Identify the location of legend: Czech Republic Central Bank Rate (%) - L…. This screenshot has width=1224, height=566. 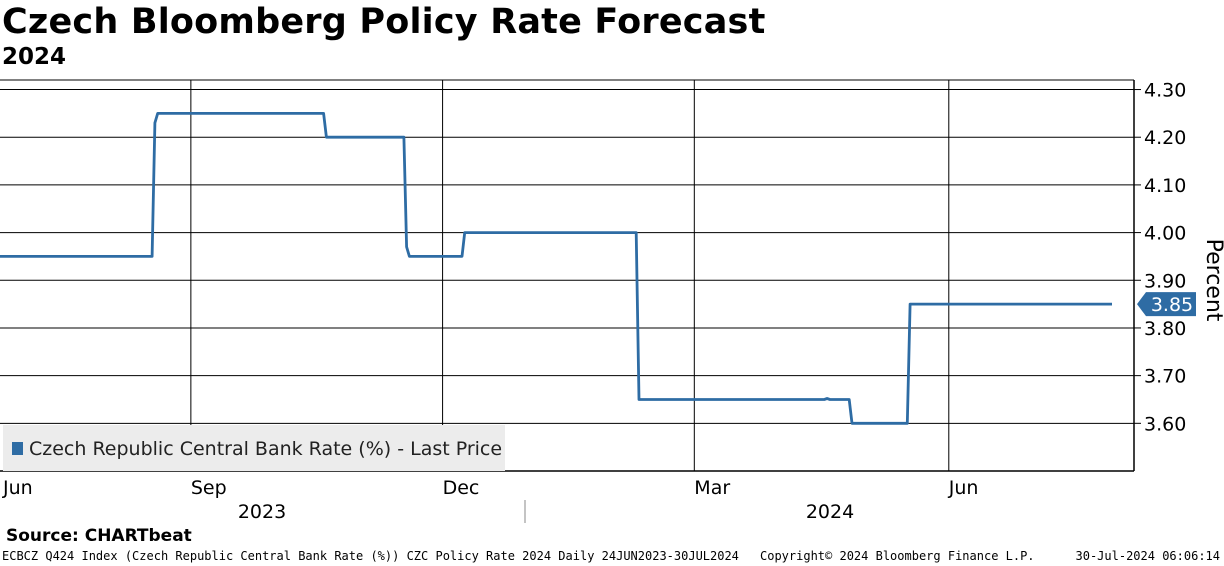
(254, 448).